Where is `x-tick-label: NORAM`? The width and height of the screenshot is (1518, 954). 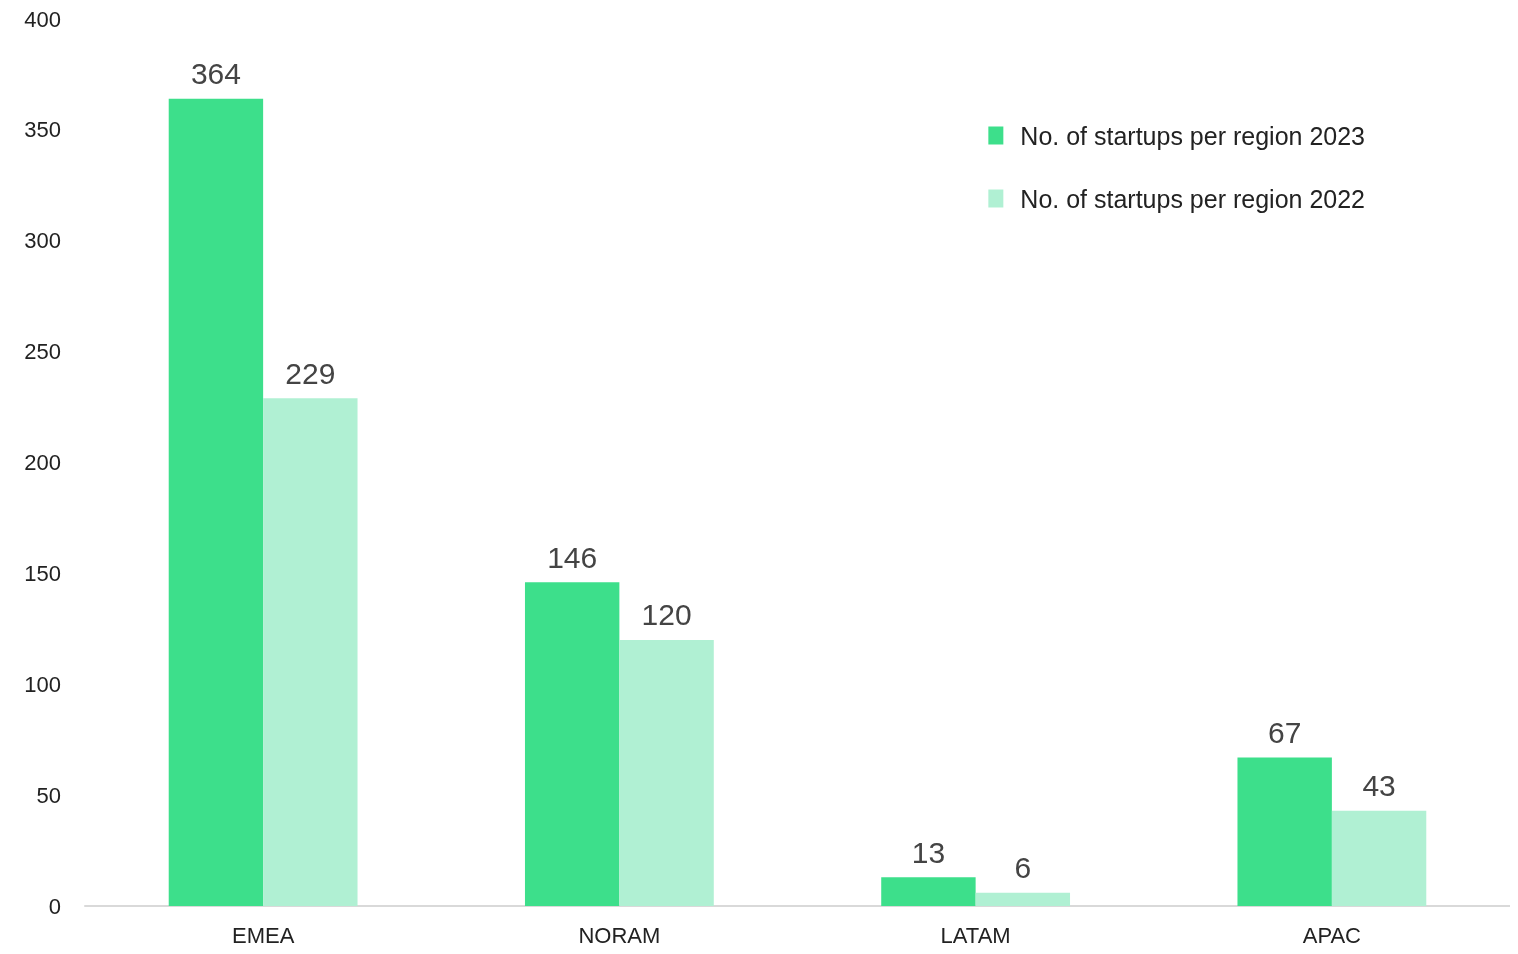
x-tick-label: NORAM is located at coordinates (619, 935).